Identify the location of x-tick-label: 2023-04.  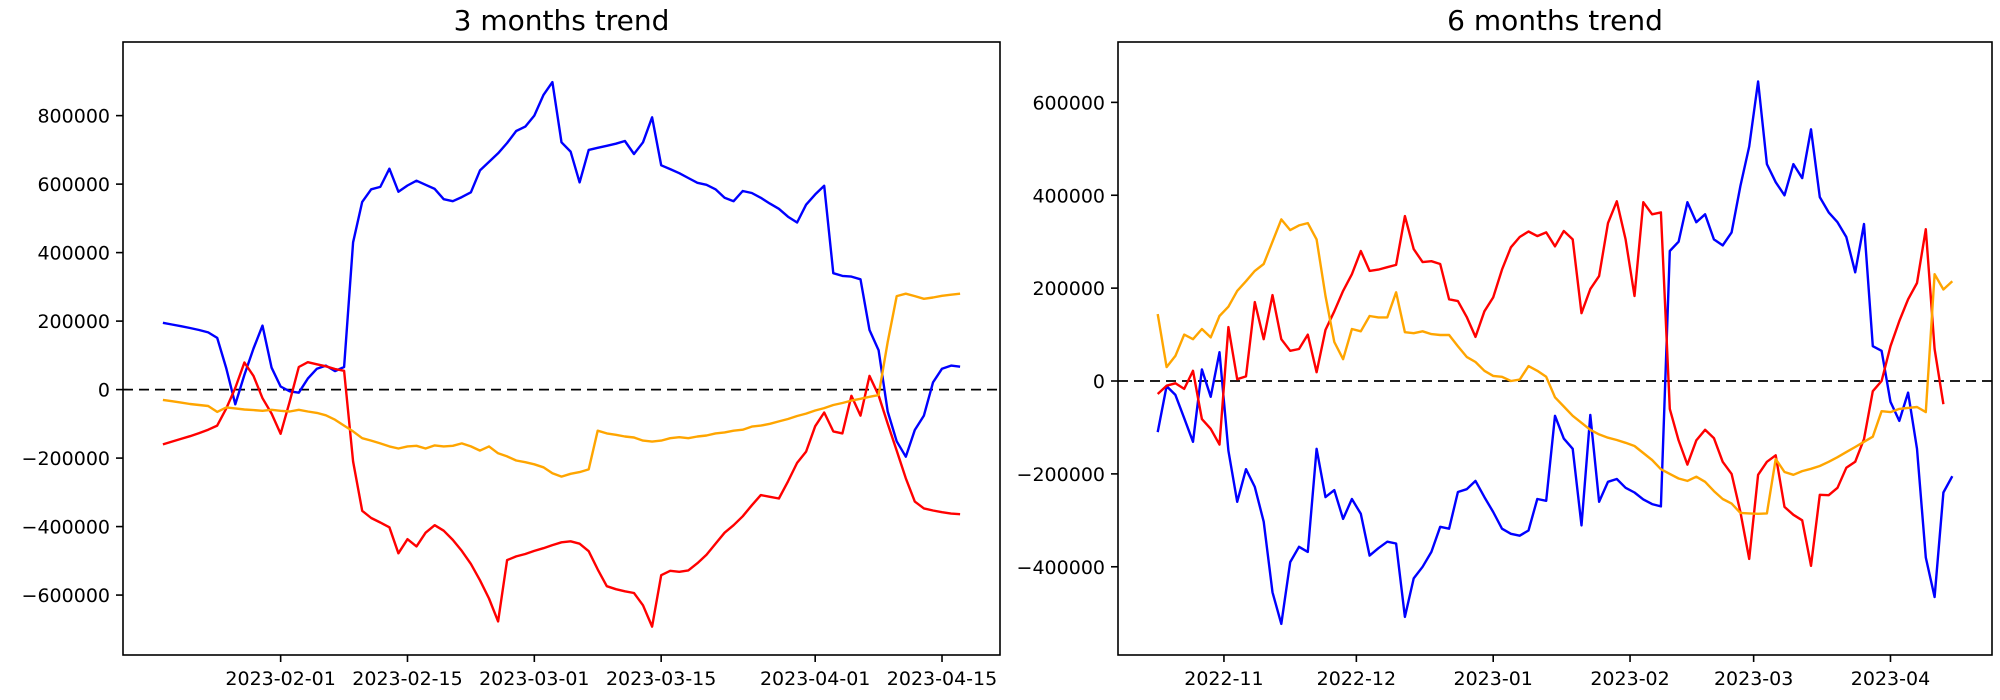
(1890, 679).